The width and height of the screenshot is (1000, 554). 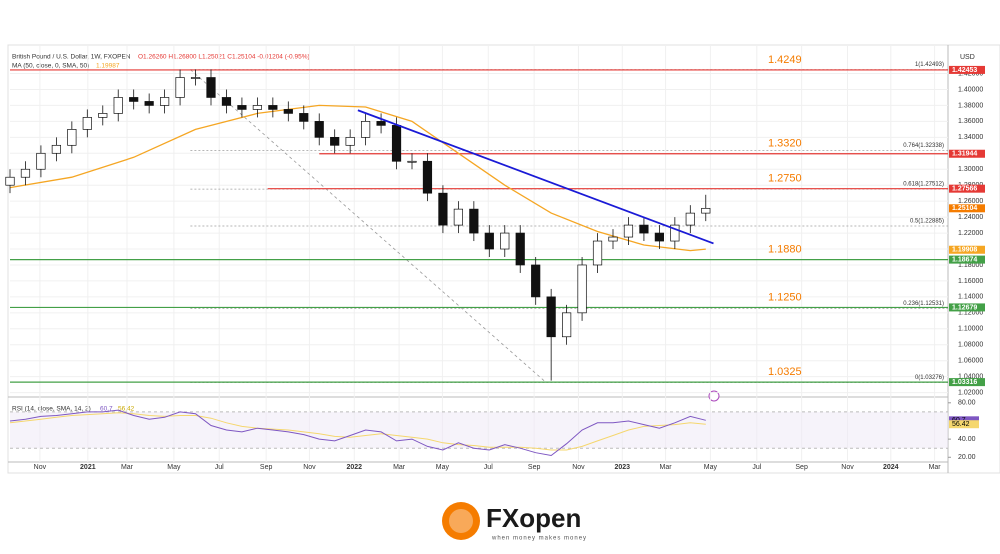 What do you see at coordinates (970, 297) in the screenshot?
I see `y-tick-label: 1.14000` at bounding box center [970, 297].